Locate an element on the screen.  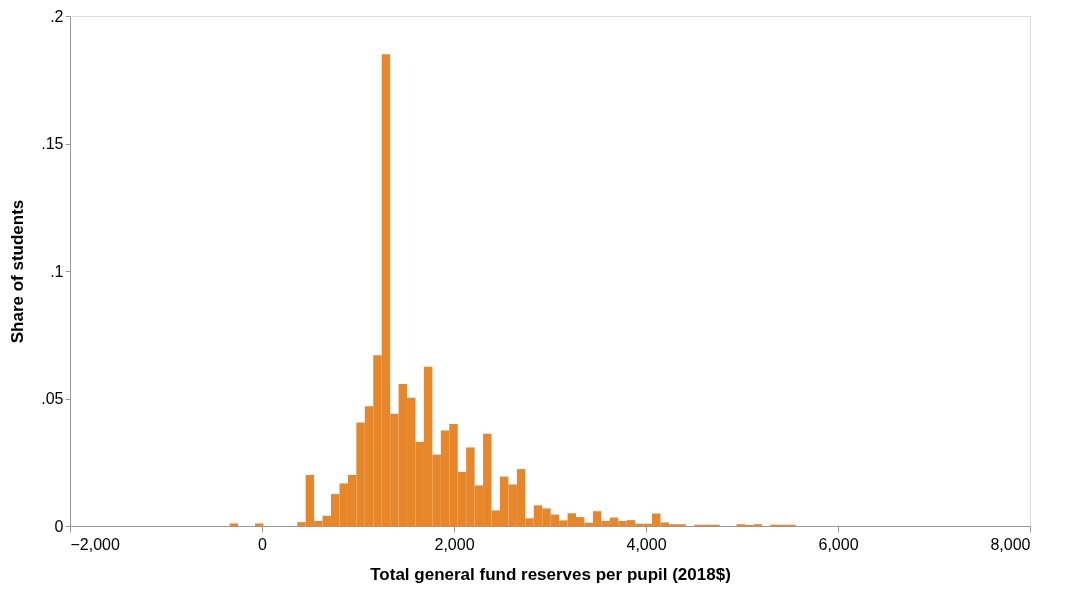
y-tick-label: .15 is located at coordinates (52, 143).